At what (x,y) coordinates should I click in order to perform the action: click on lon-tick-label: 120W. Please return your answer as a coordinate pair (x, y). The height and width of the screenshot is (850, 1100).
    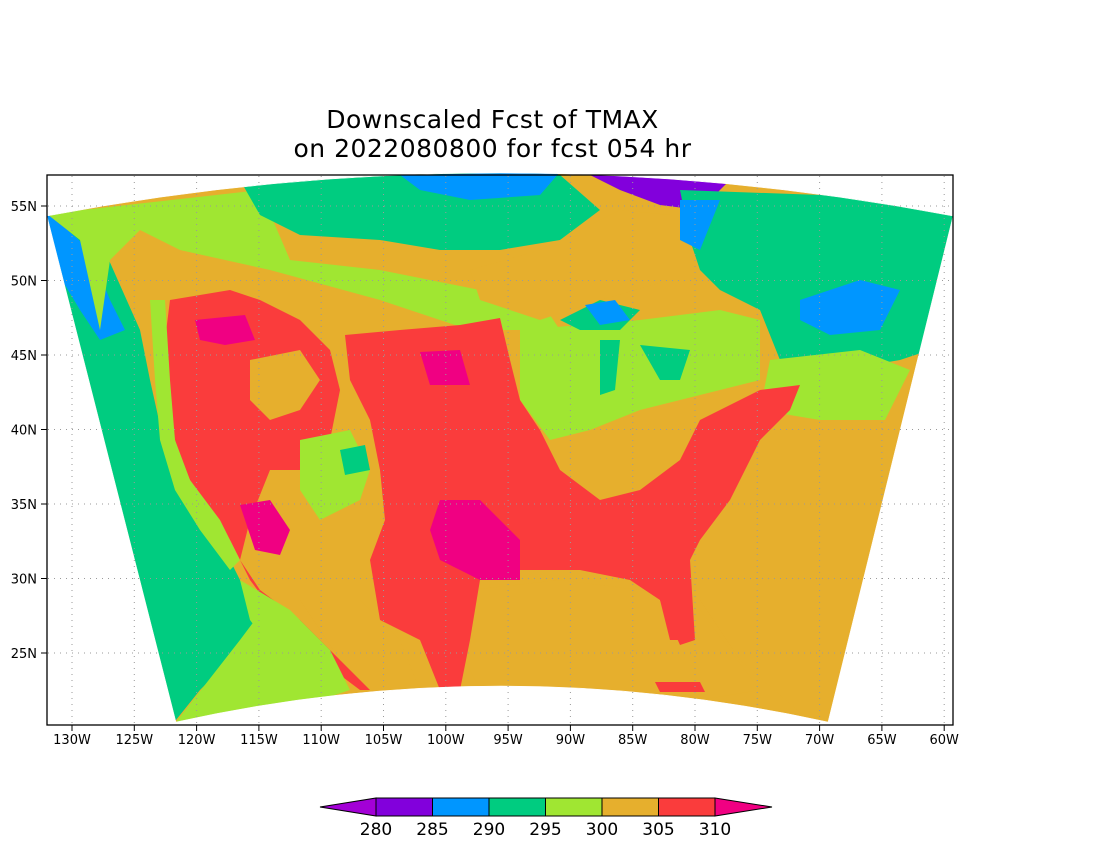
    Looking at the image, I should click on (197, 740).